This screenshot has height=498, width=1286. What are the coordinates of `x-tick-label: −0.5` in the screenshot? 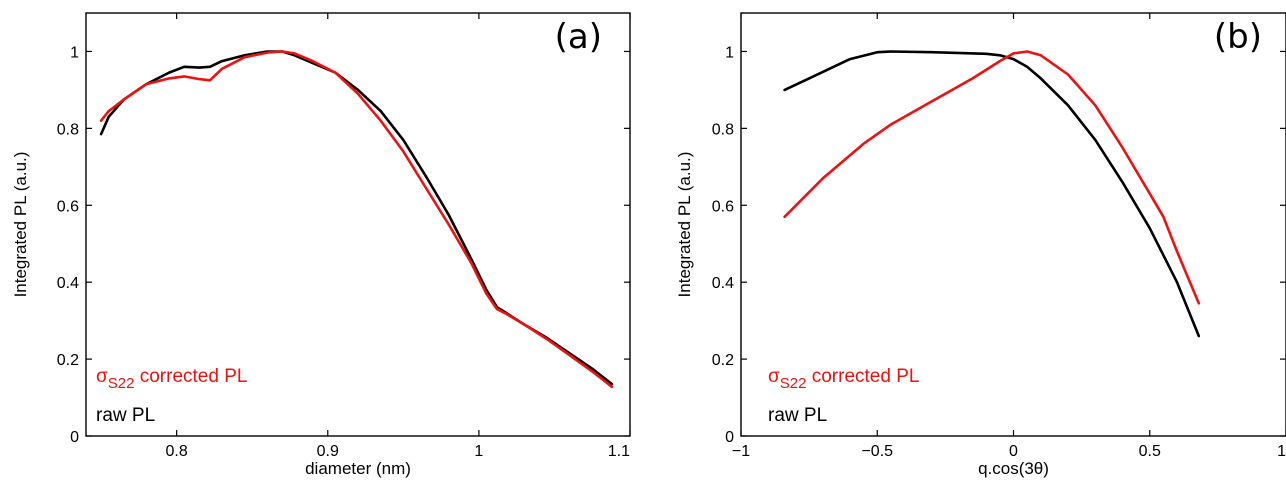 It's located at (877, 451).